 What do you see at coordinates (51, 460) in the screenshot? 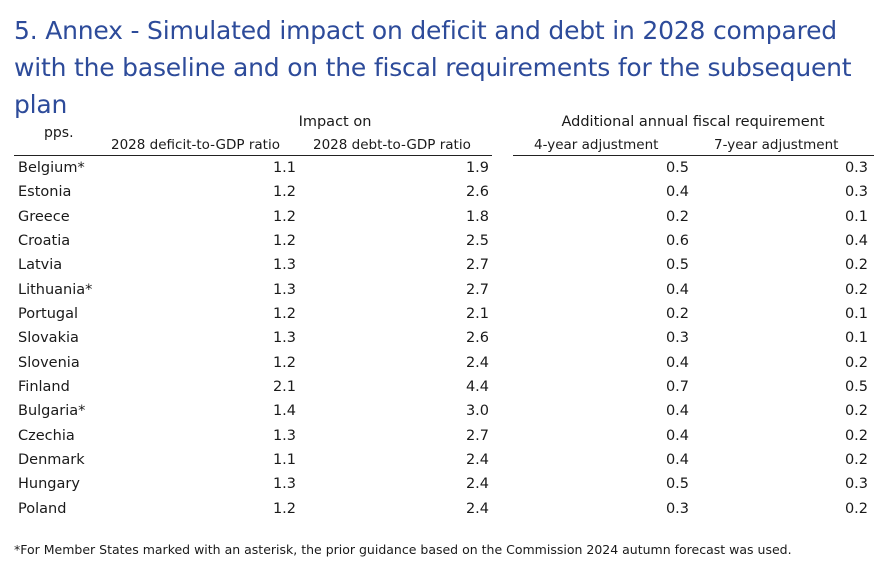
I see `country-cell: Denmark` at bounding box center [51, 460].